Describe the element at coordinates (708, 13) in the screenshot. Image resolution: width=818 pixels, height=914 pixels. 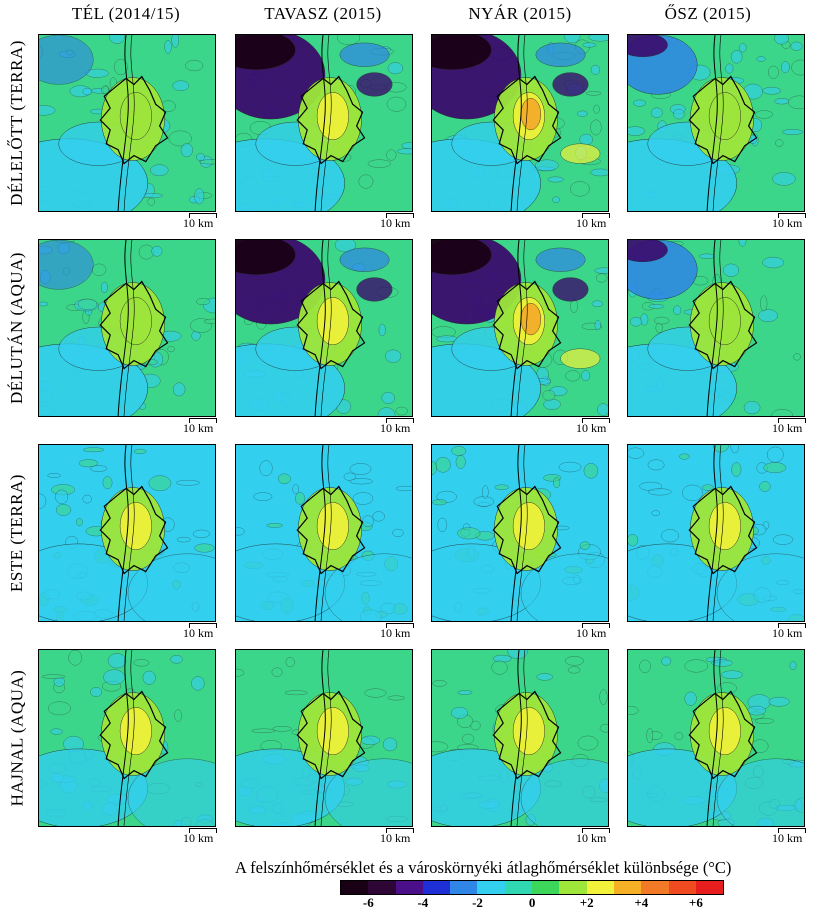
I see `column-header-autumn: ŐSZ (2015)` at that location.